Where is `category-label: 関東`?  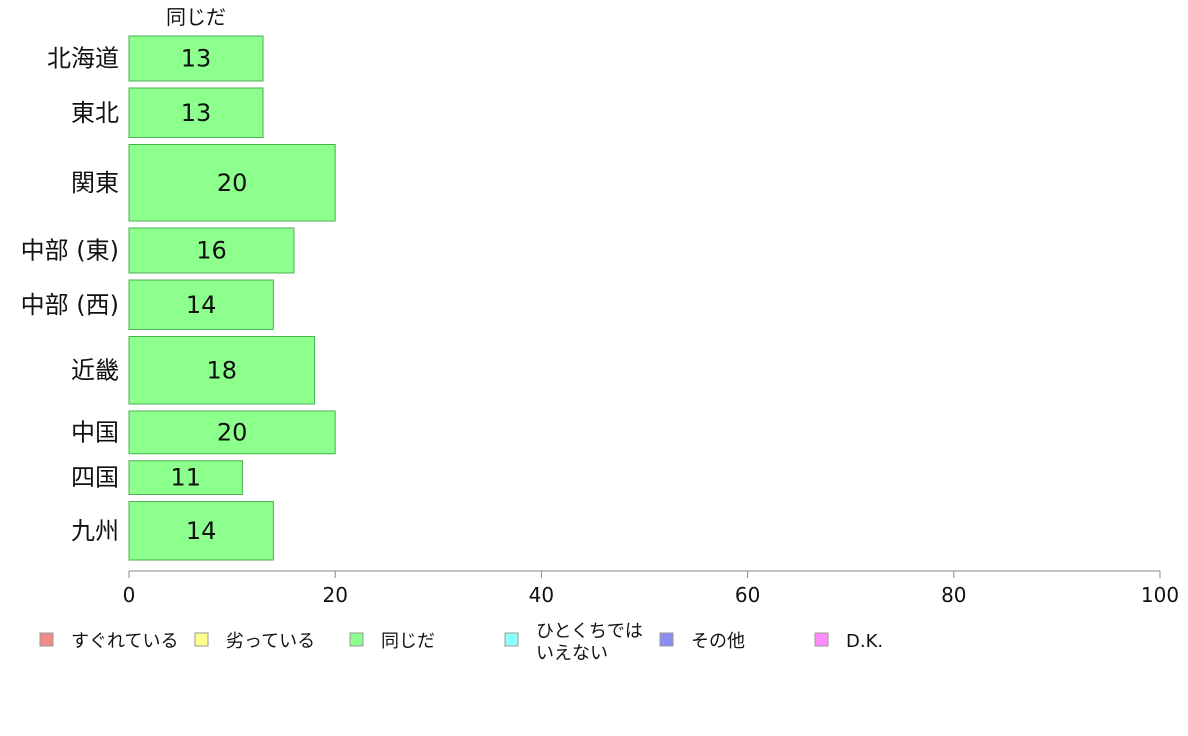 category-label: 関東 is located at coordinates (95, 183).